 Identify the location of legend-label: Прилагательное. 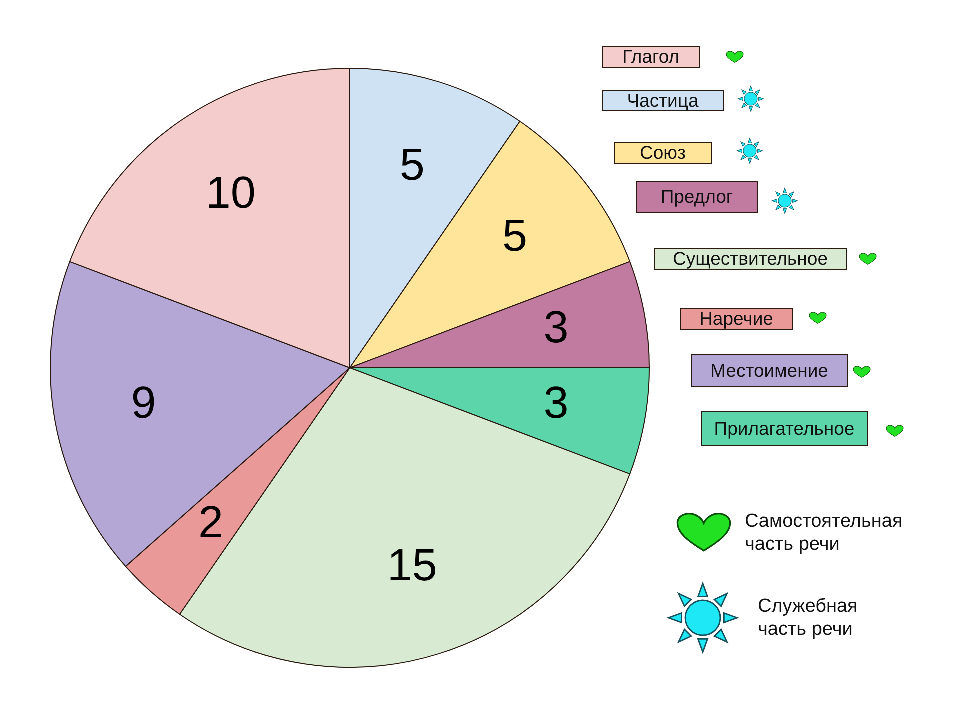
(784, 429).